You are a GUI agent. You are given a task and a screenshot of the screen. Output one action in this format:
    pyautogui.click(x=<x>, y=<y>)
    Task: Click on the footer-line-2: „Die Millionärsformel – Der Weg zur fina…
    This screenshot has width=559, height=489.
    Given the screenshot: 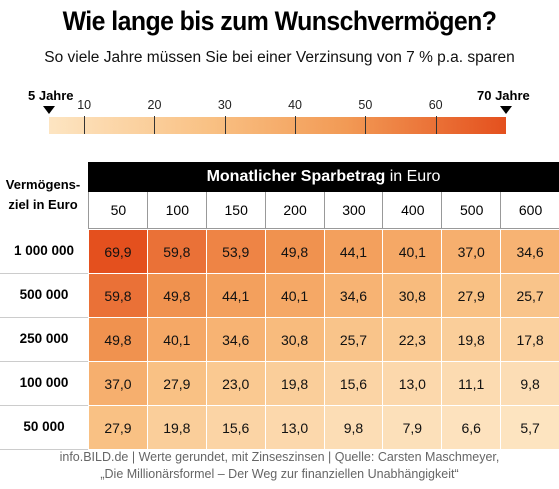 What is the action you would take?
    pyautogui.click(x=279, y=474)
    